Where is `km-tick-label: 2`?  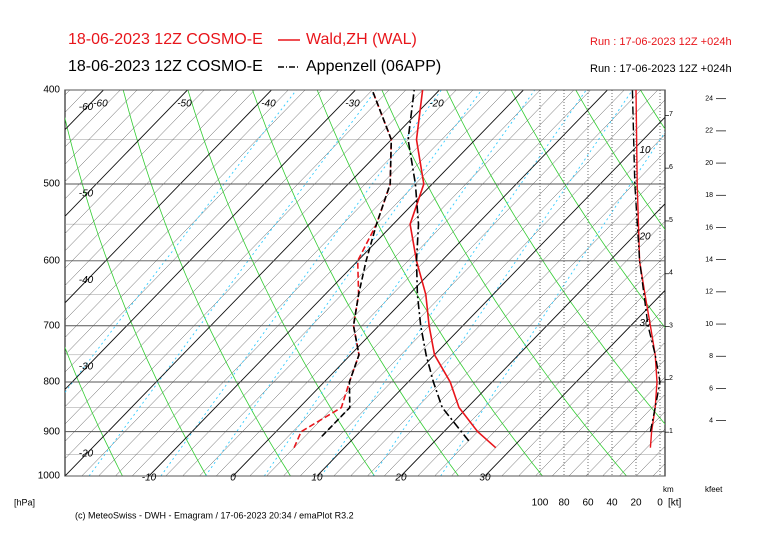 km-tick-label: 2 is located at coordinates (671, 378).